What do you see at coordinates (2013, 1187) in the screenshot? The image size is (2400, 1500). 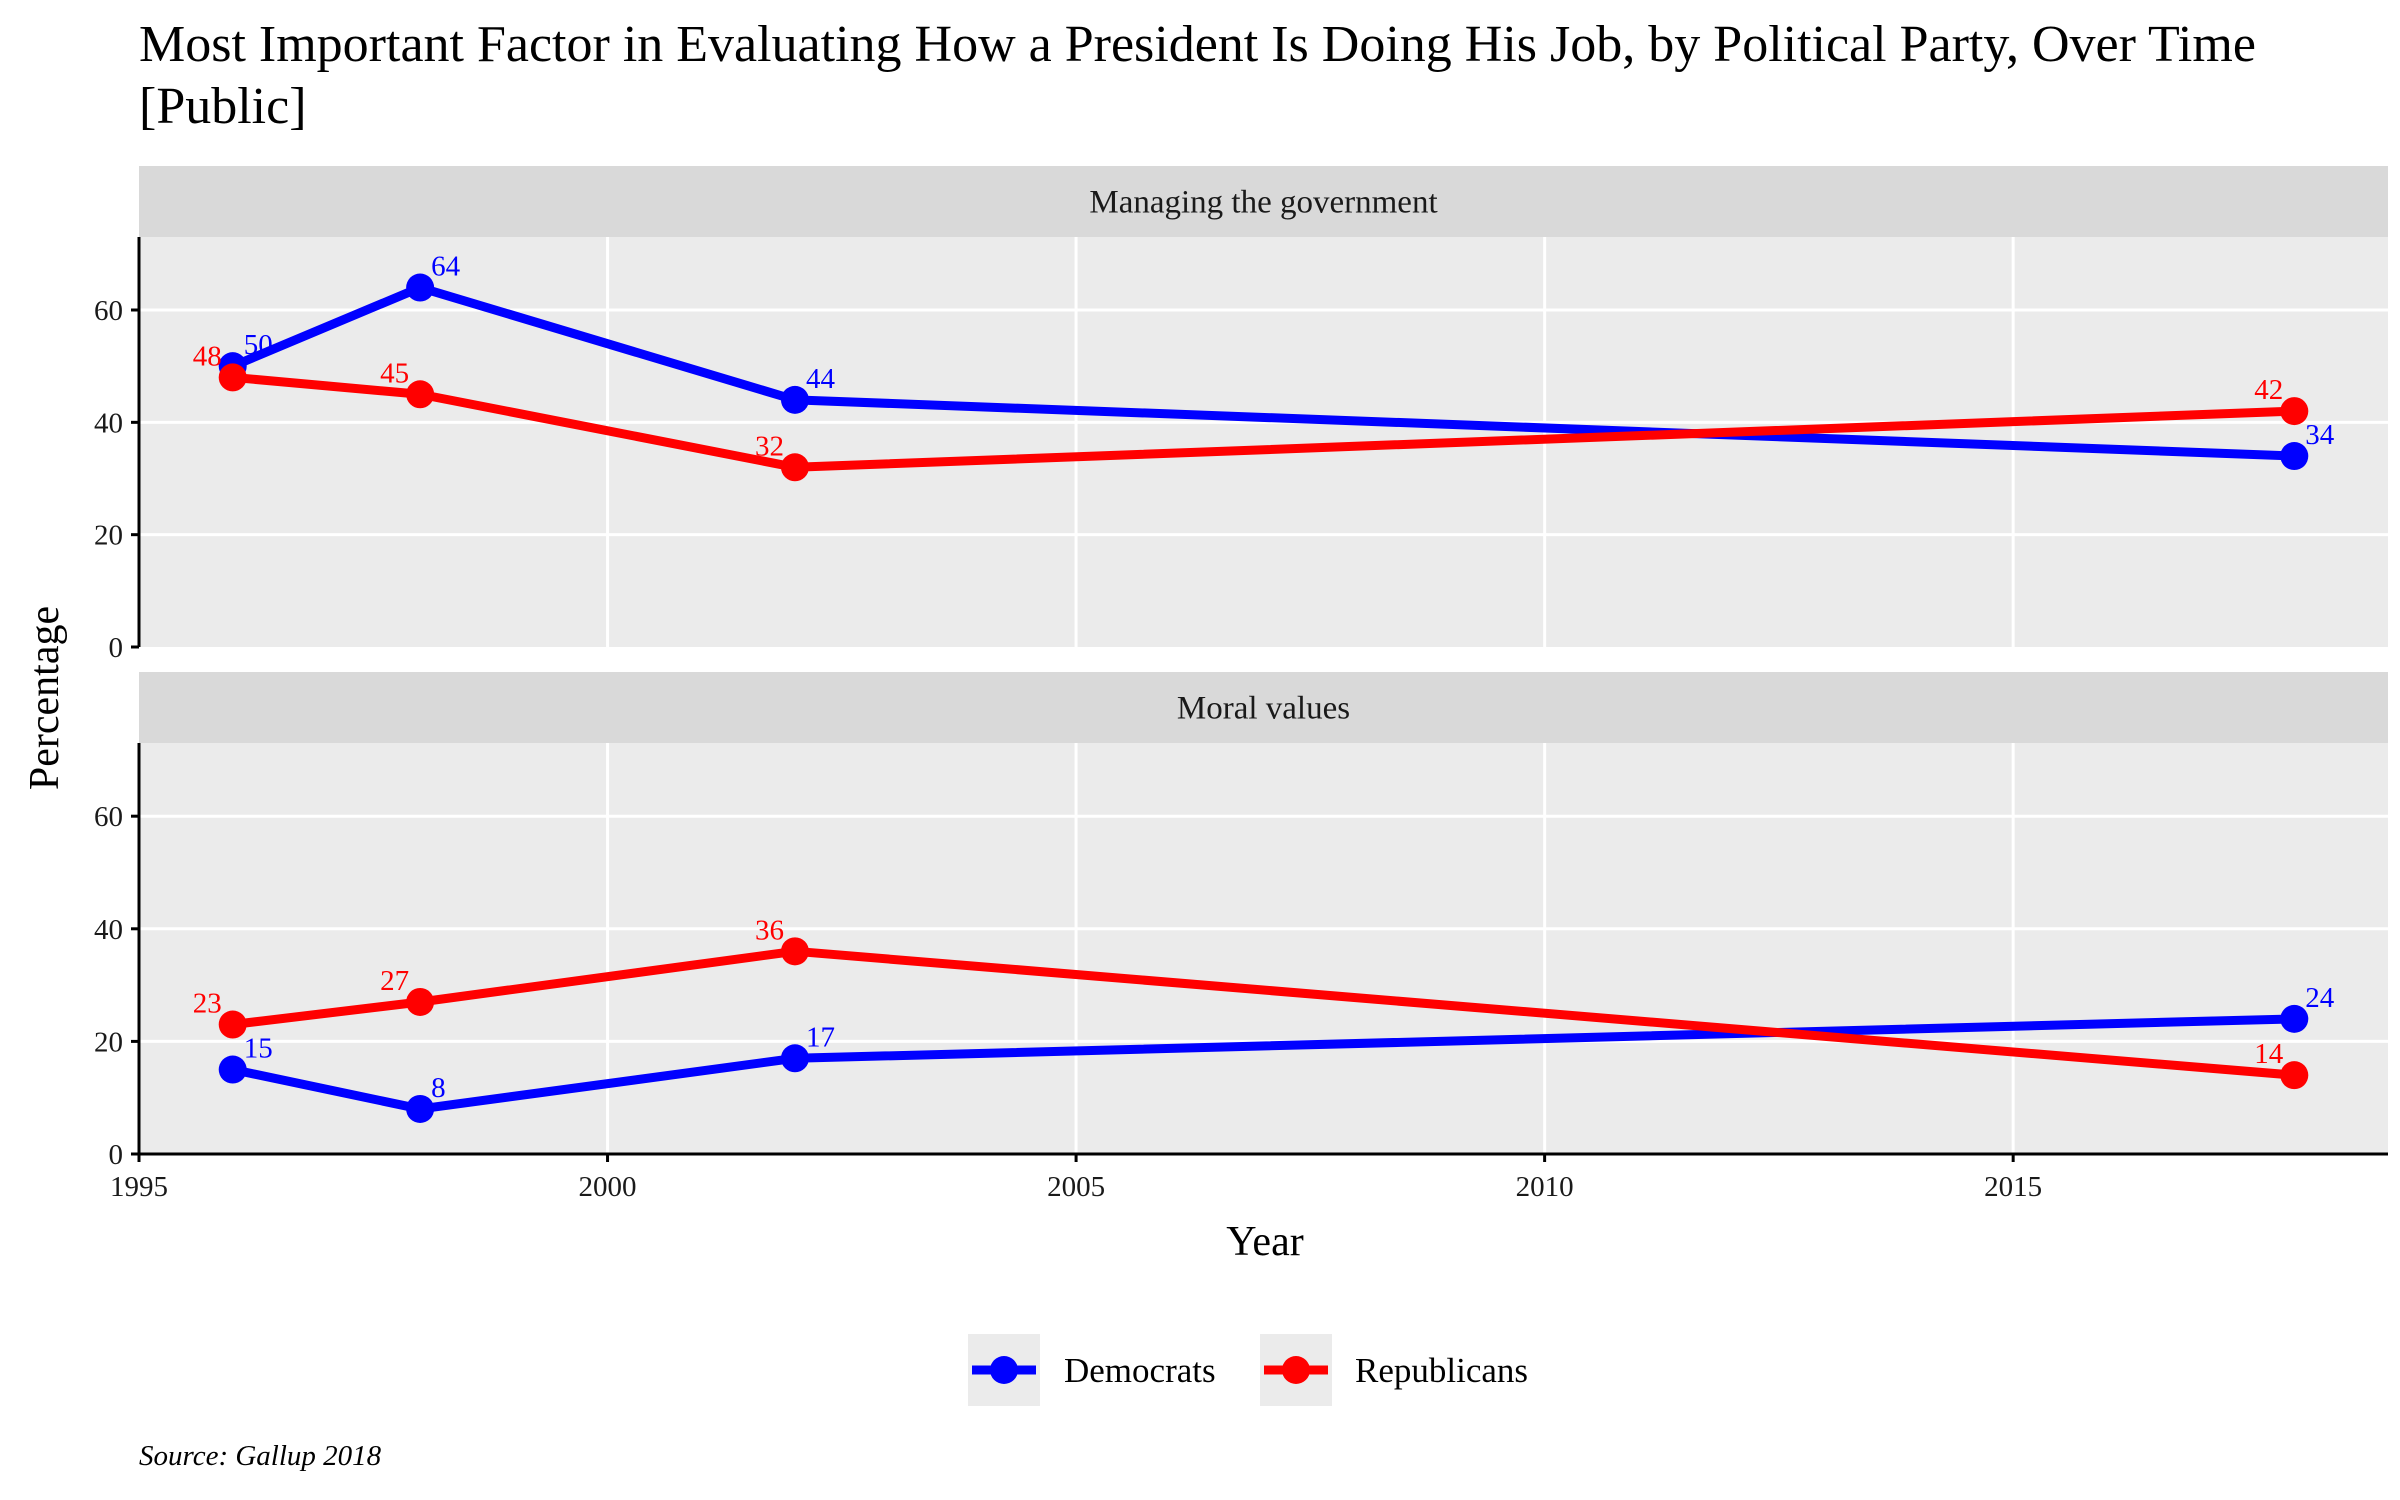 I see `x-tick-label: 2015` at bounding box center [2013, 1187].